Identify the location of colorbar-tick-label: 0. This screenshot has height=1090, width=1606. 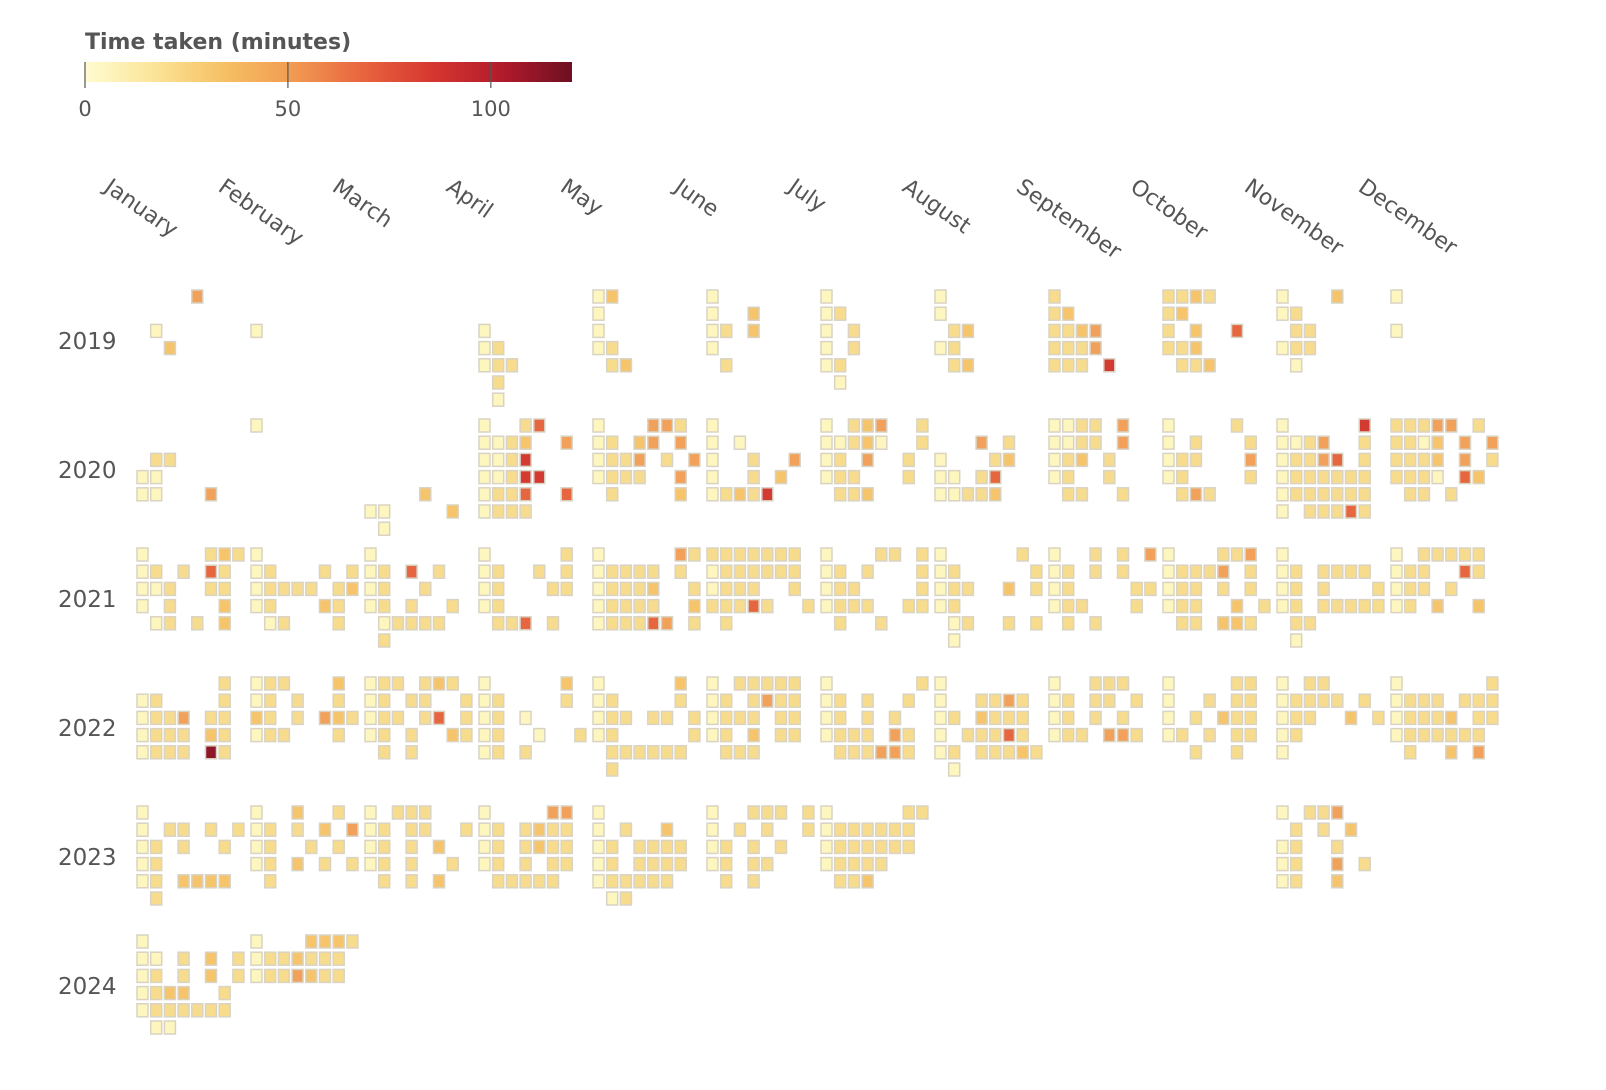
(84, 109).